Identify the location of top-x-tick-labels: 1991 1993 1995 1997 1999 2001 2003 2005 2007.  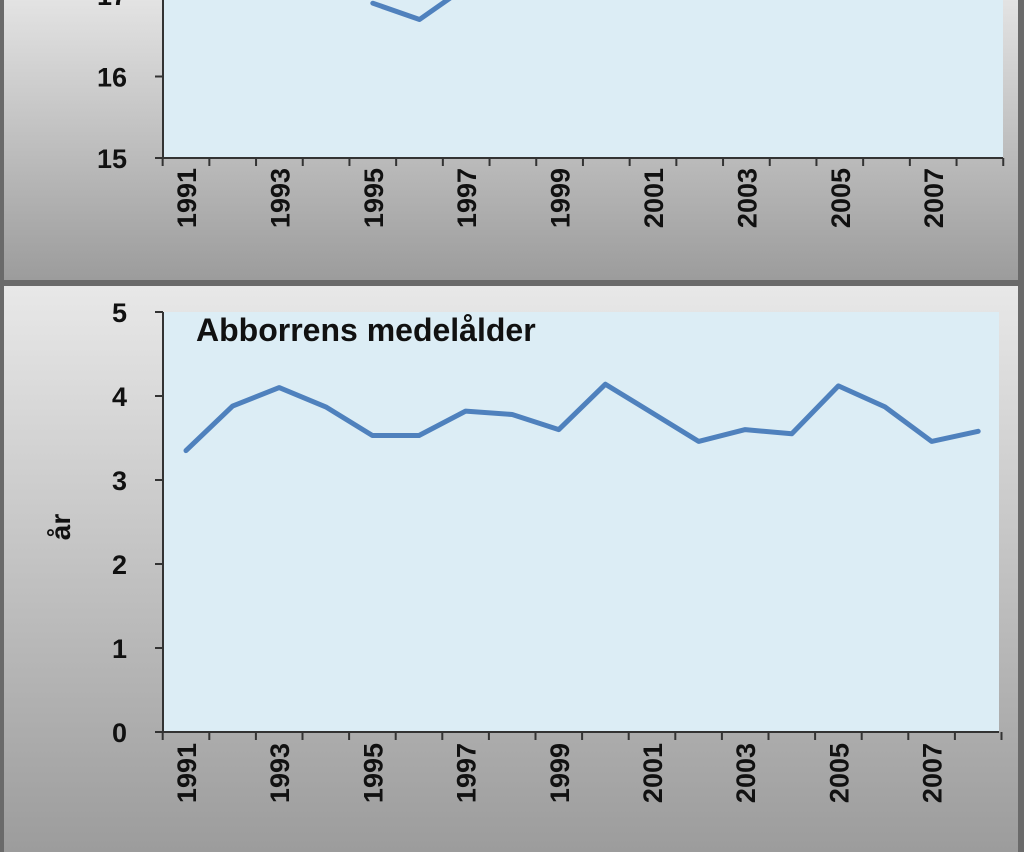
(560, 198).